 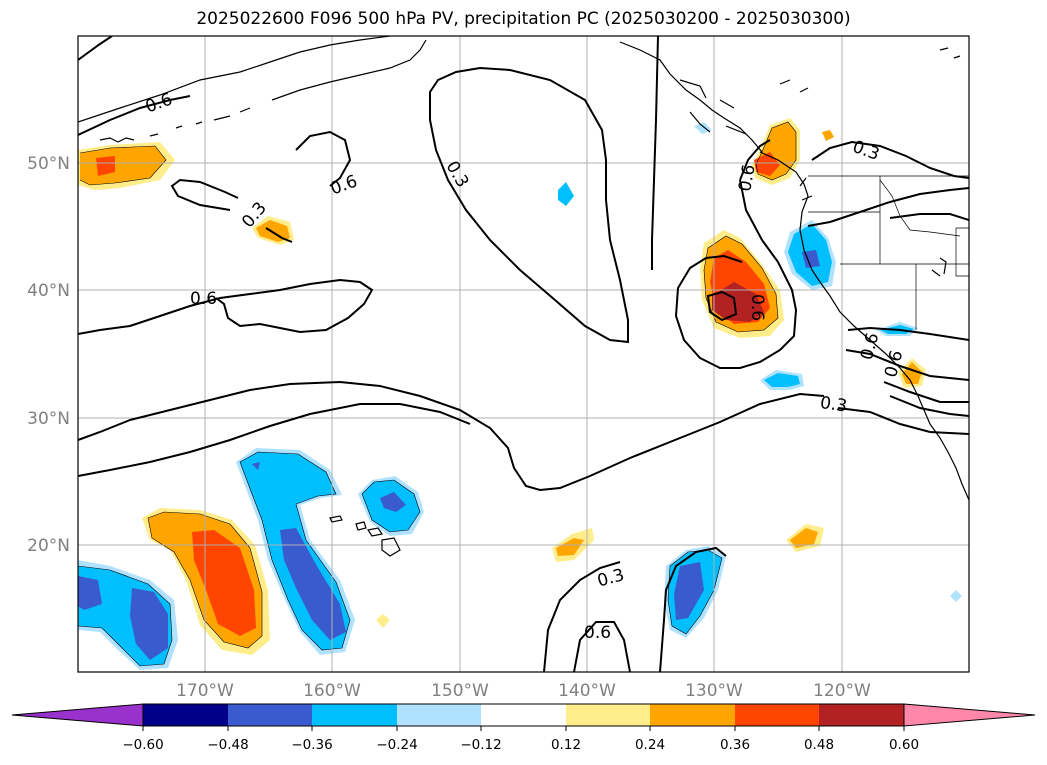 What do you see at coordinates (834, 405) in the screenshot?
I see `contour-label: 0.3` at bounding box center [834, 405].